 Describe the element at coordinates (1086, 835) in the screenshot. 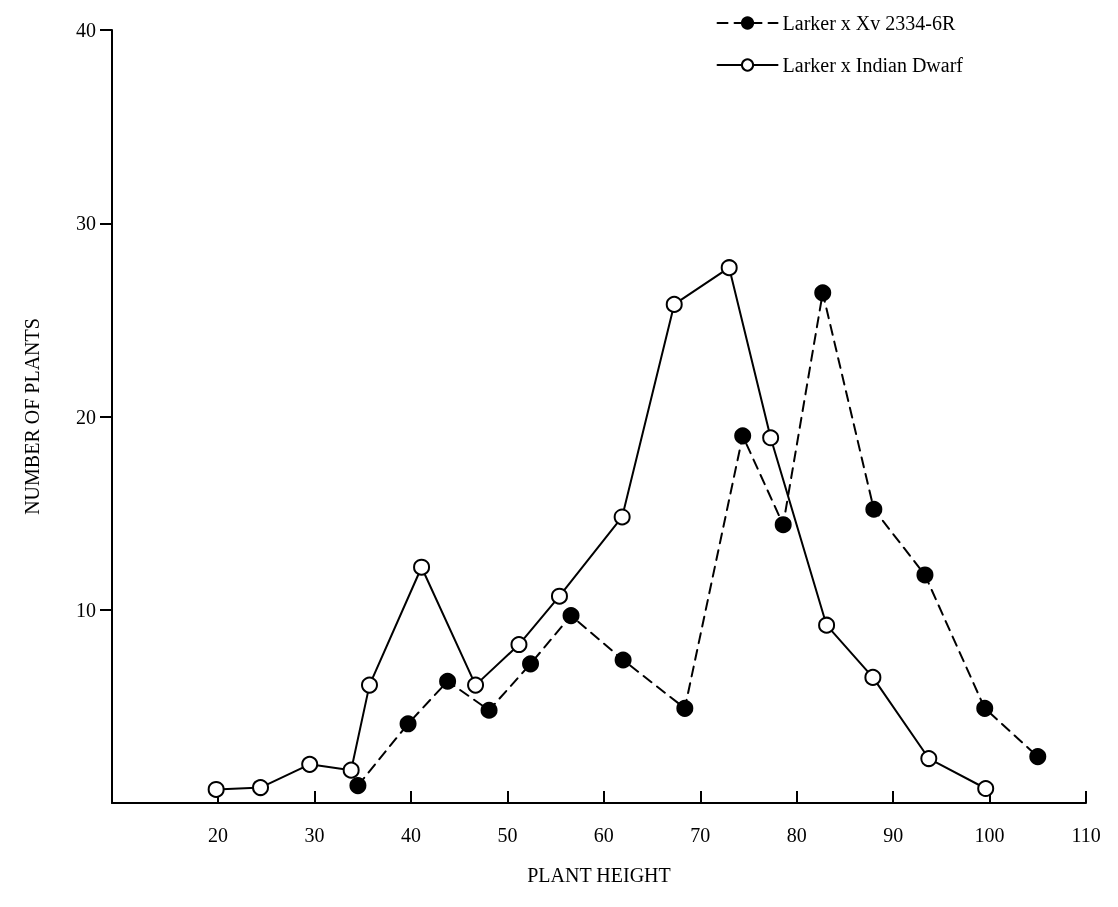

I see `x-tick-label: 110` at that location.